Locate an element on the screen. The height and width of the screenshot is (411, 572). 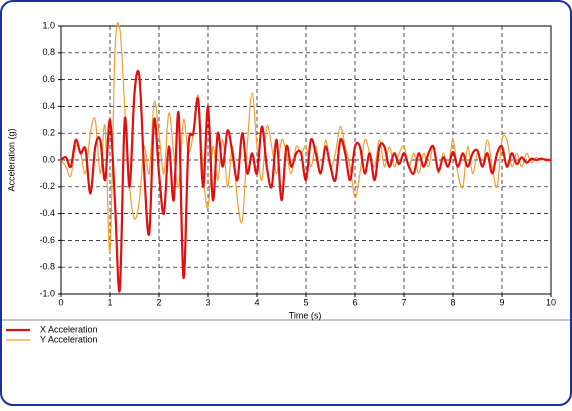
y-tick-label: 0.4 is located at coordinates (48, 106).